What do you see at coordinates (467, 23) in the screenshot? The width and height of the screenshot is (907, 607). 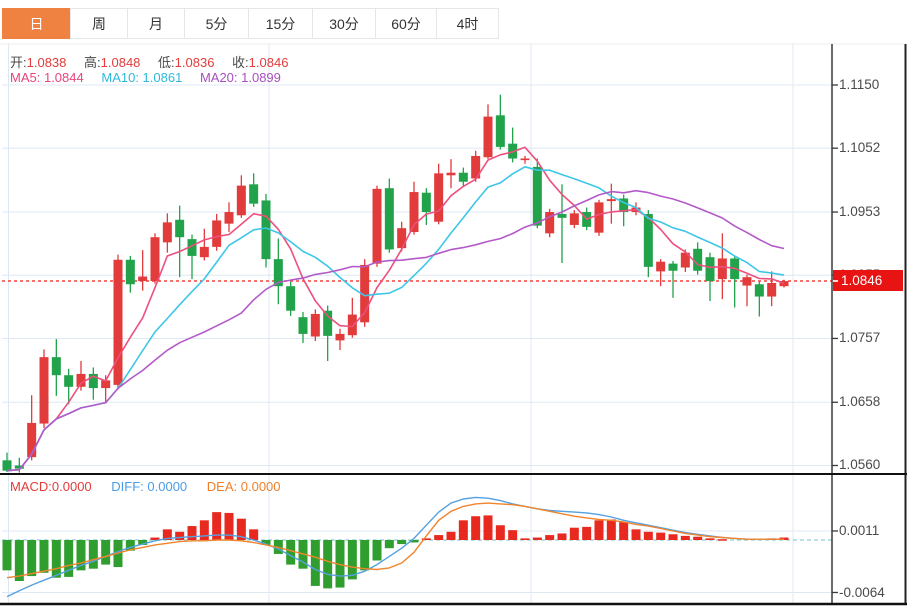 I see `tab-4hour: 4时` at bounding box center [467, 23].